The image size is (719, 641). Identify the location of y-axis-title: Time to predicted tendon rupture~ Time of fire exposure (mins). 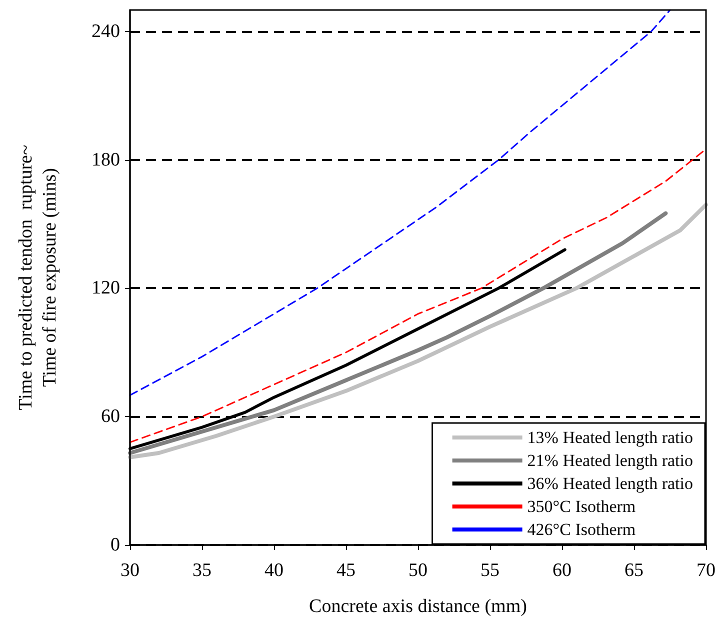
(38, 277).